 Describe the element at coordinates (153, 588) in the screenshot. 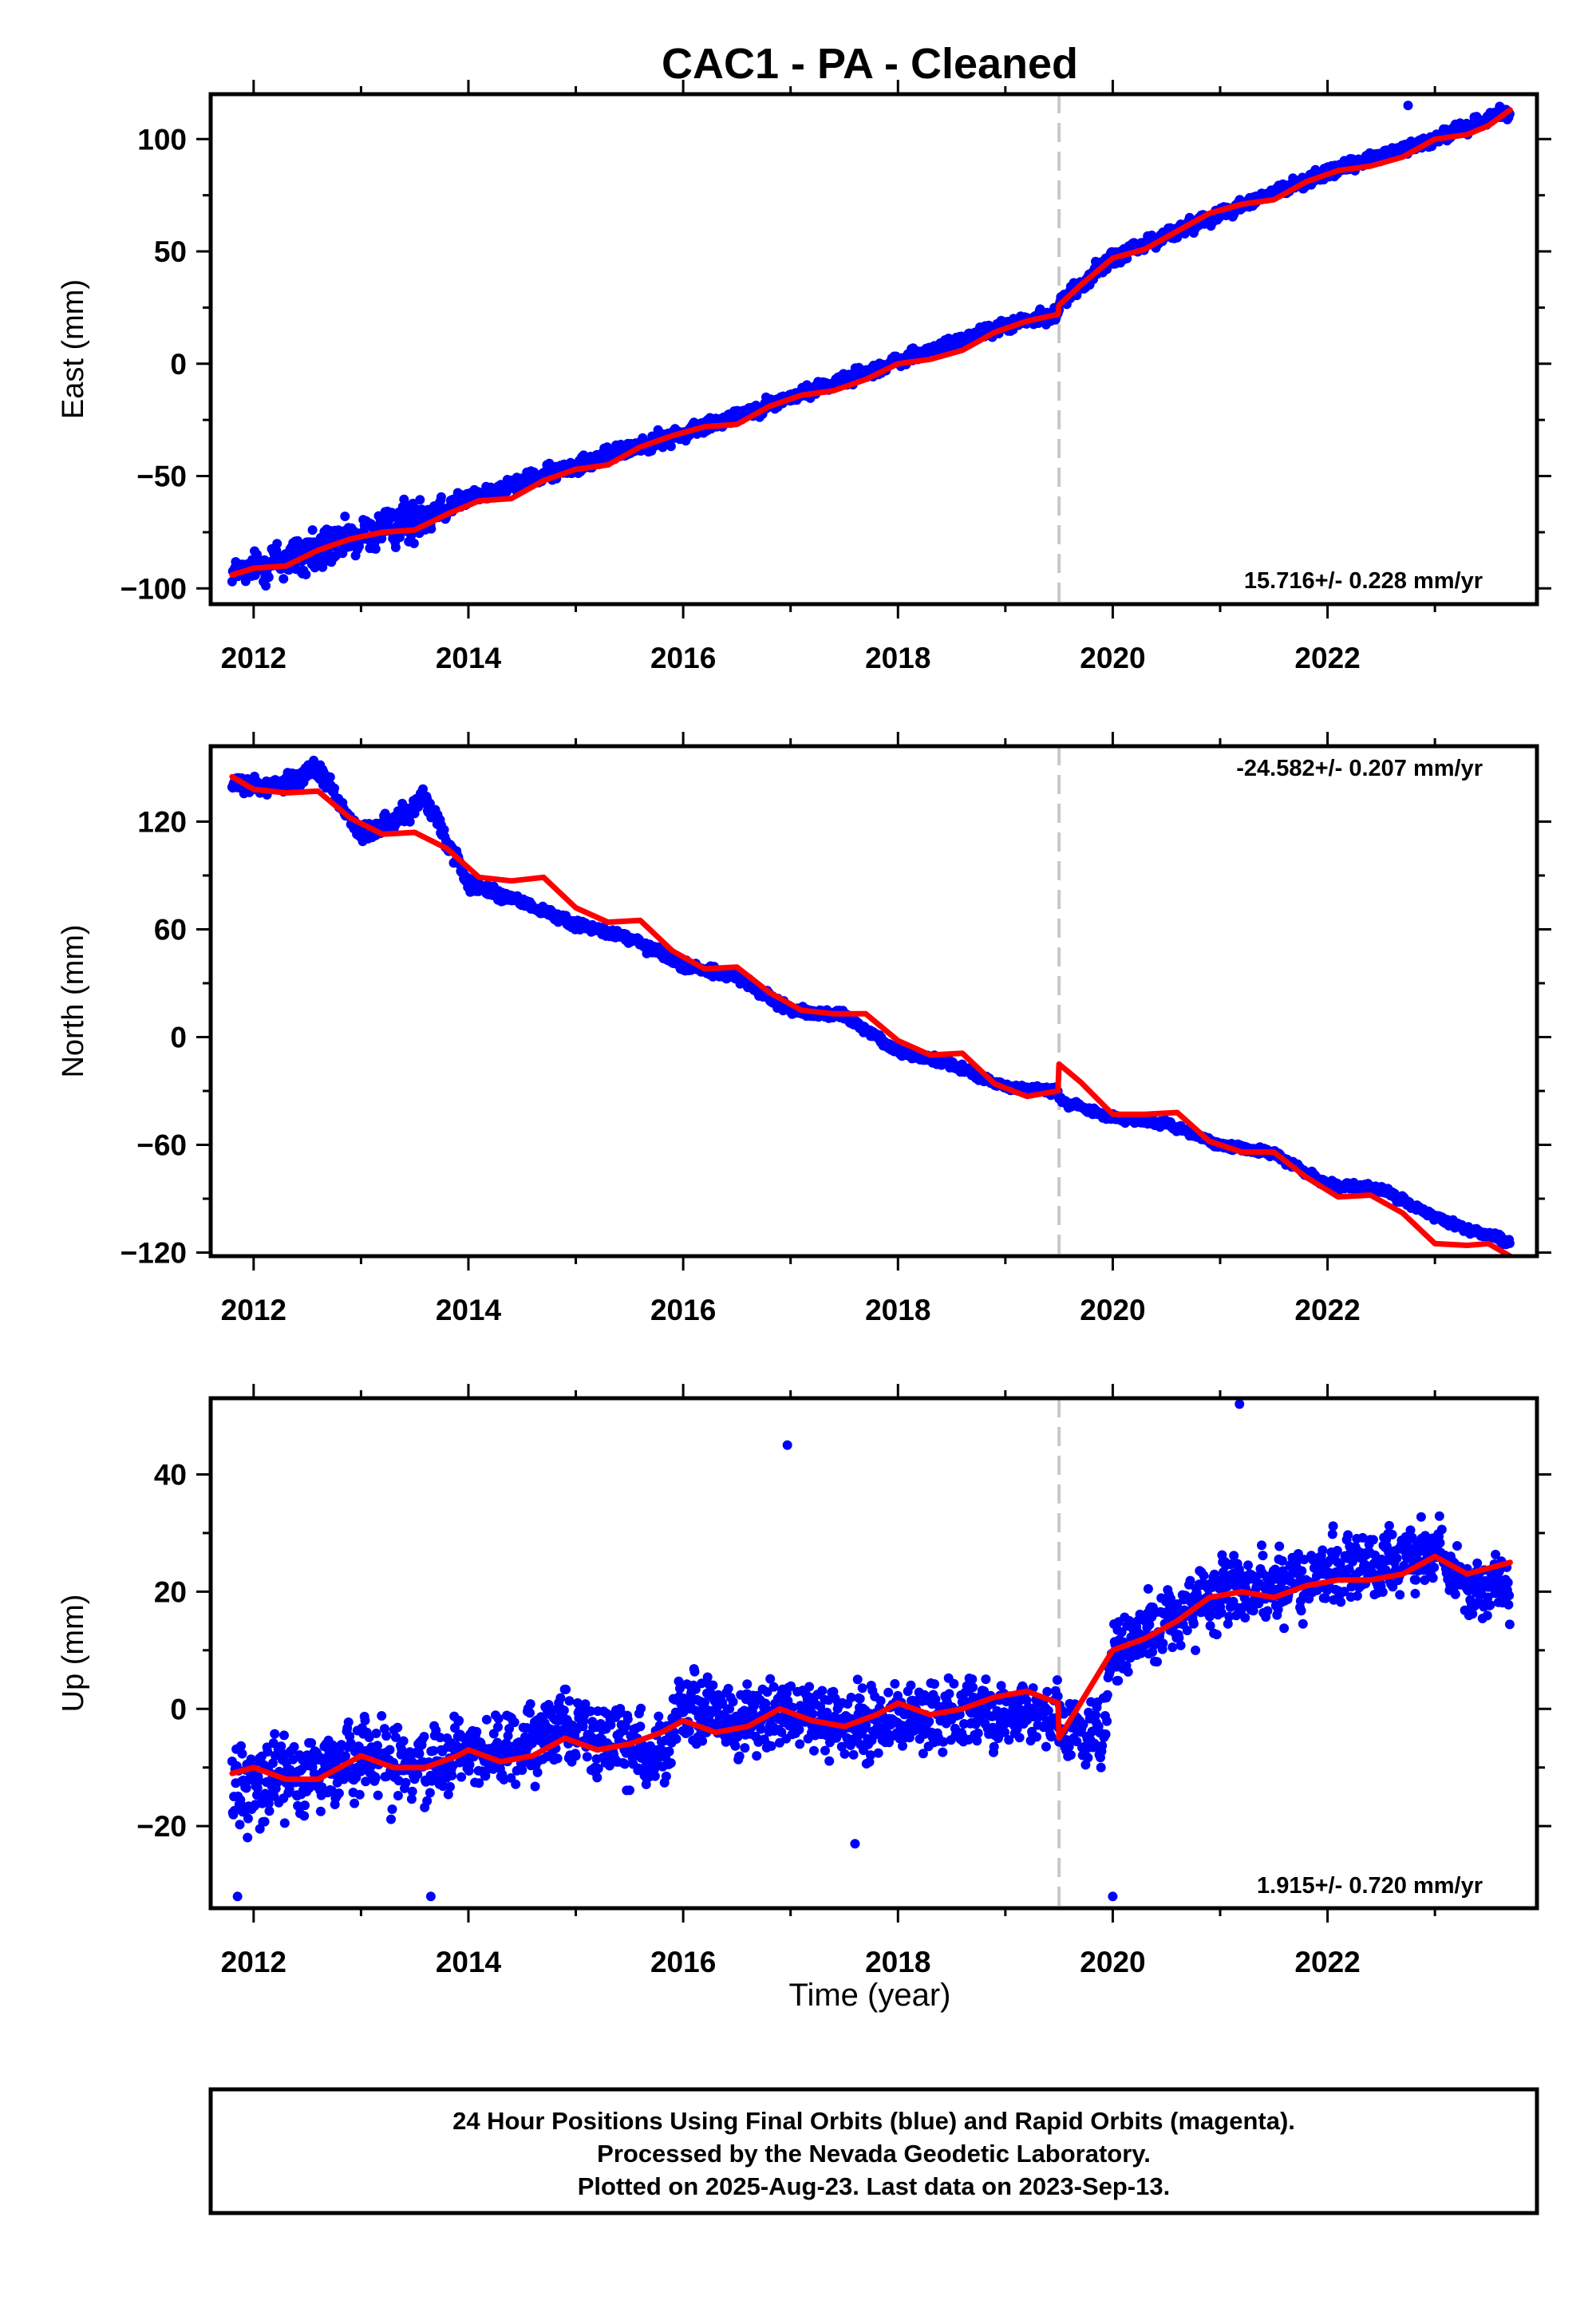

I see `east-y-tick-label: −100` at that location.